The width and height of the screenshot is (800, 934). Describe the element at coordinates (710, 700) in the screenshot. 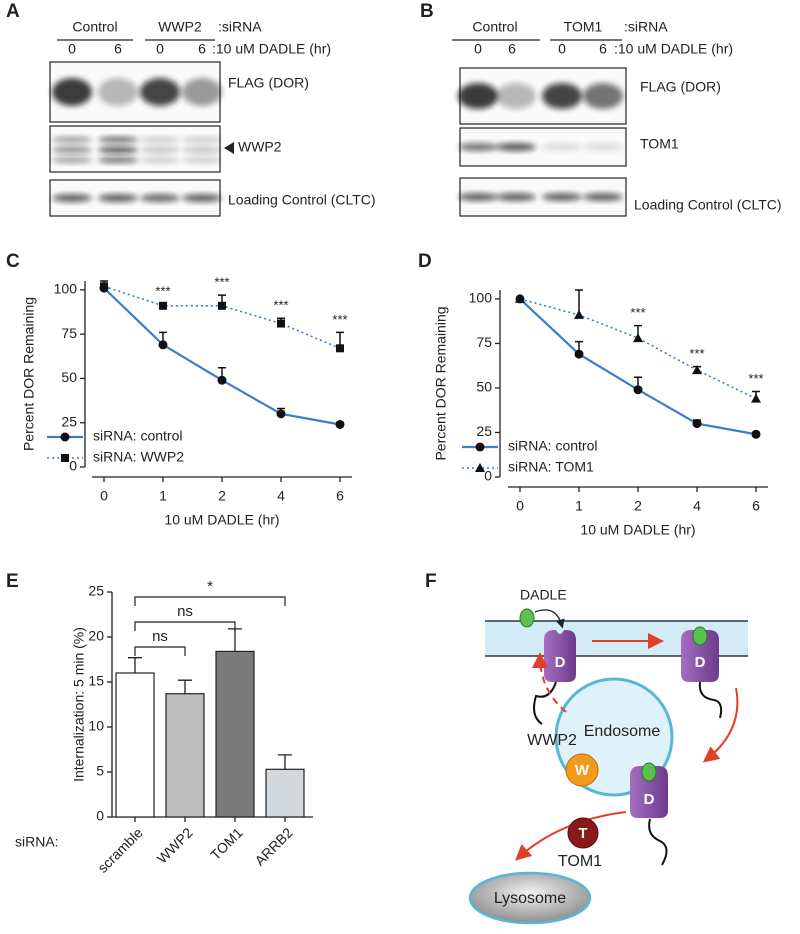

I see `receptor-tail` at that location.